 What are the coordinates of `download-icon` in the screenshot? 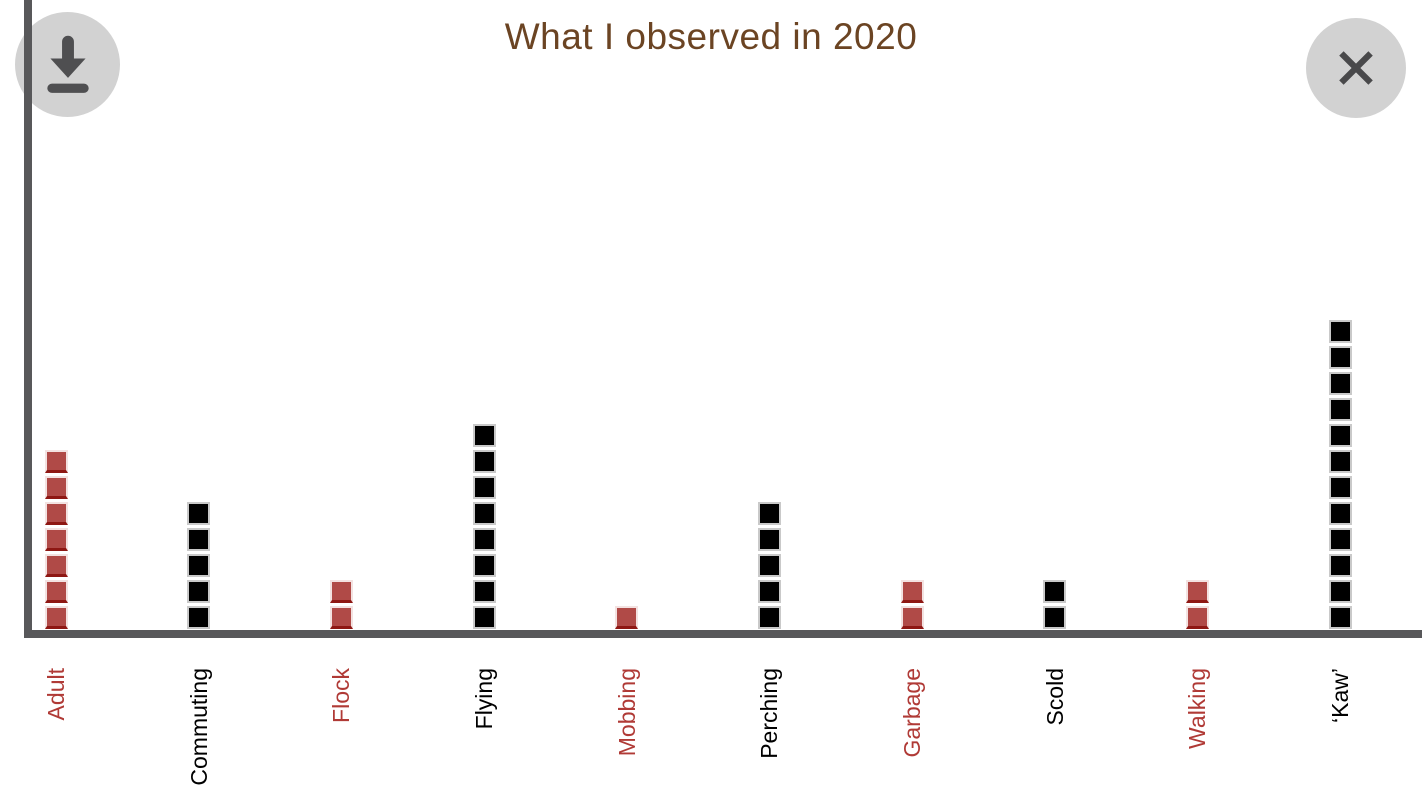 It's located at (67, 64).